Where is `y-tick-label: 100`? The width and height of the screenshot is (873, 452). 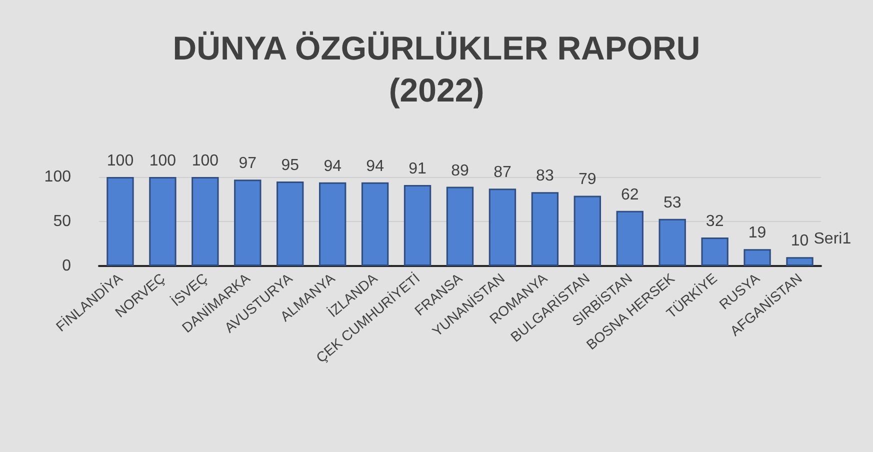 y-tick-label: 100 is located at coordinates (58, 177).